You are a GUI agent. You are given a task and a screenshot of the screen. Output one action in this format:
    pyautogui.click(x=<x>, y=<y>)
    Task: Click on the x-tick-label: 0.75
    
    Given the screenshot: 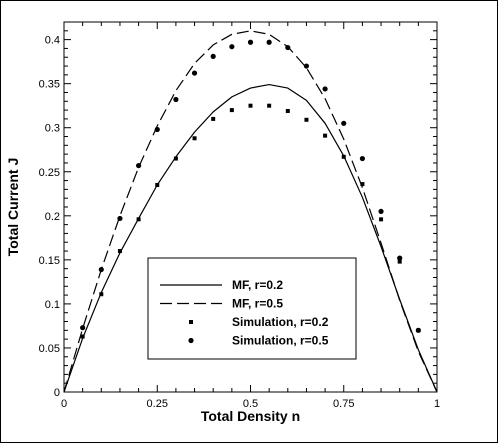 What is the action you would take?
    pyautogui.click(x=343, y=404)
    